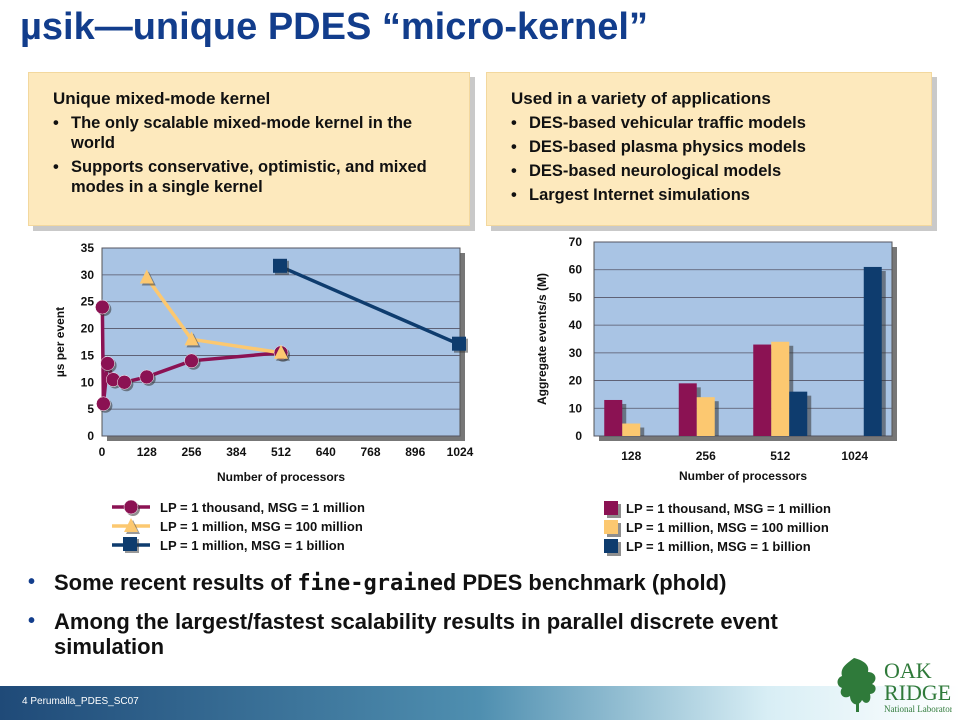 The height and width of the screenshot is (720, 960). I want to click on logo-line1: OAK, so click(908, 670).